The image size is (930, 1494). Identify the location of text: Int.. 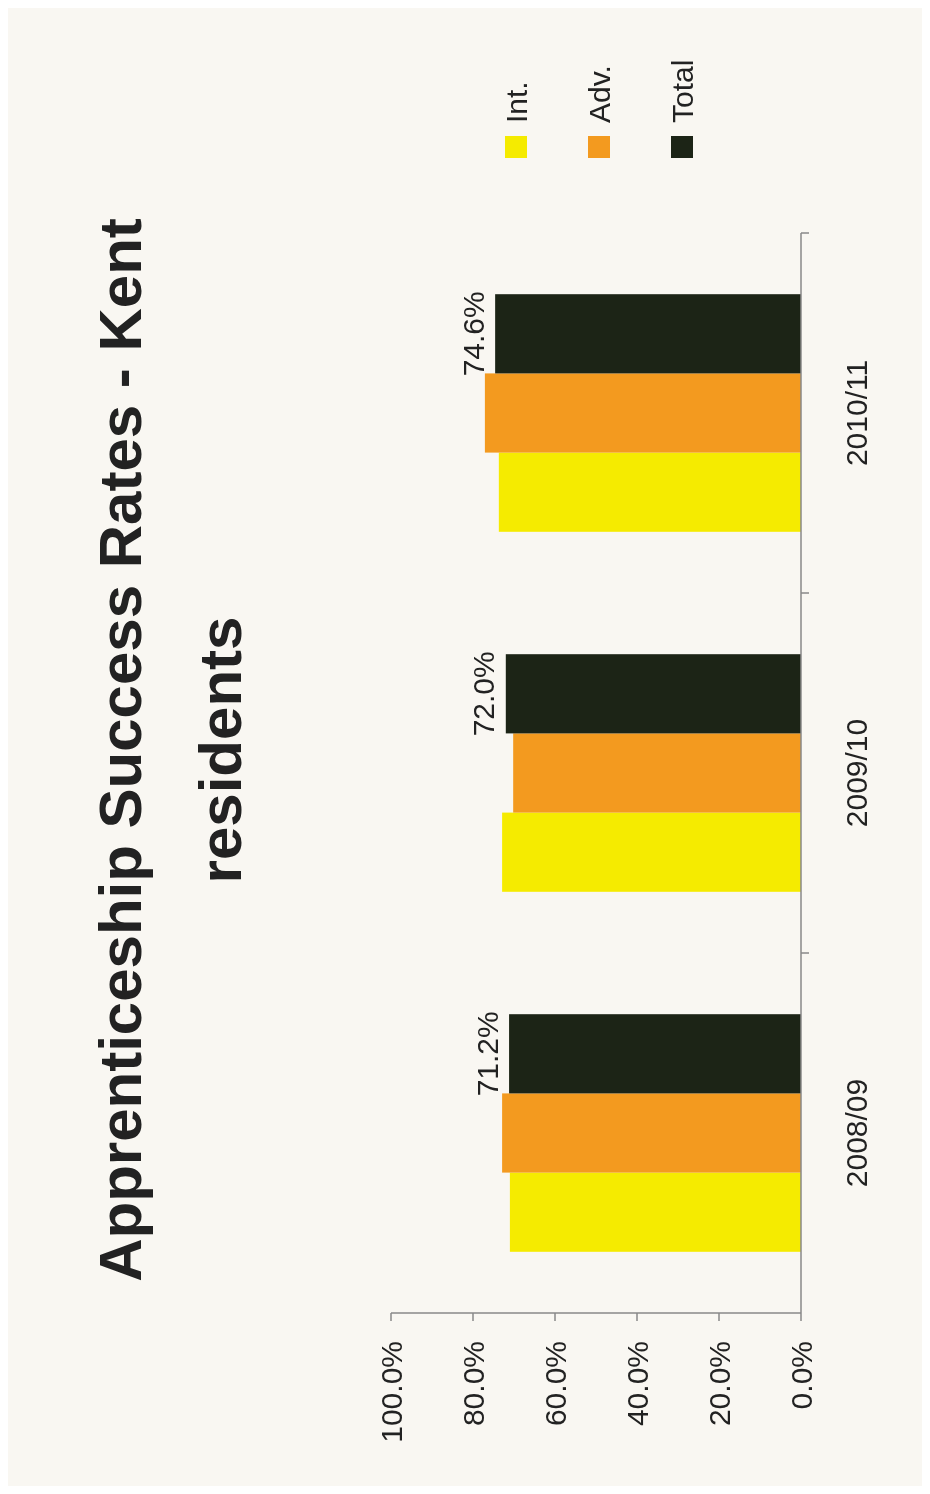
(516, 102).